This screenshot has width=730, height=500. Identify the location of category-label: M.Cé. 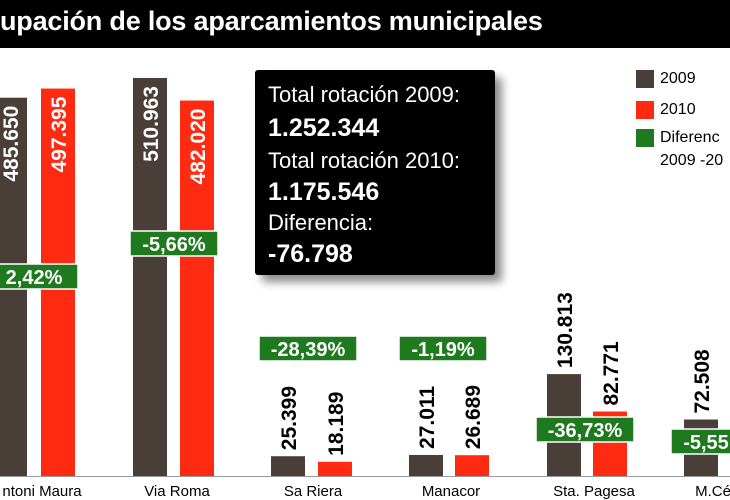
(712, 491).